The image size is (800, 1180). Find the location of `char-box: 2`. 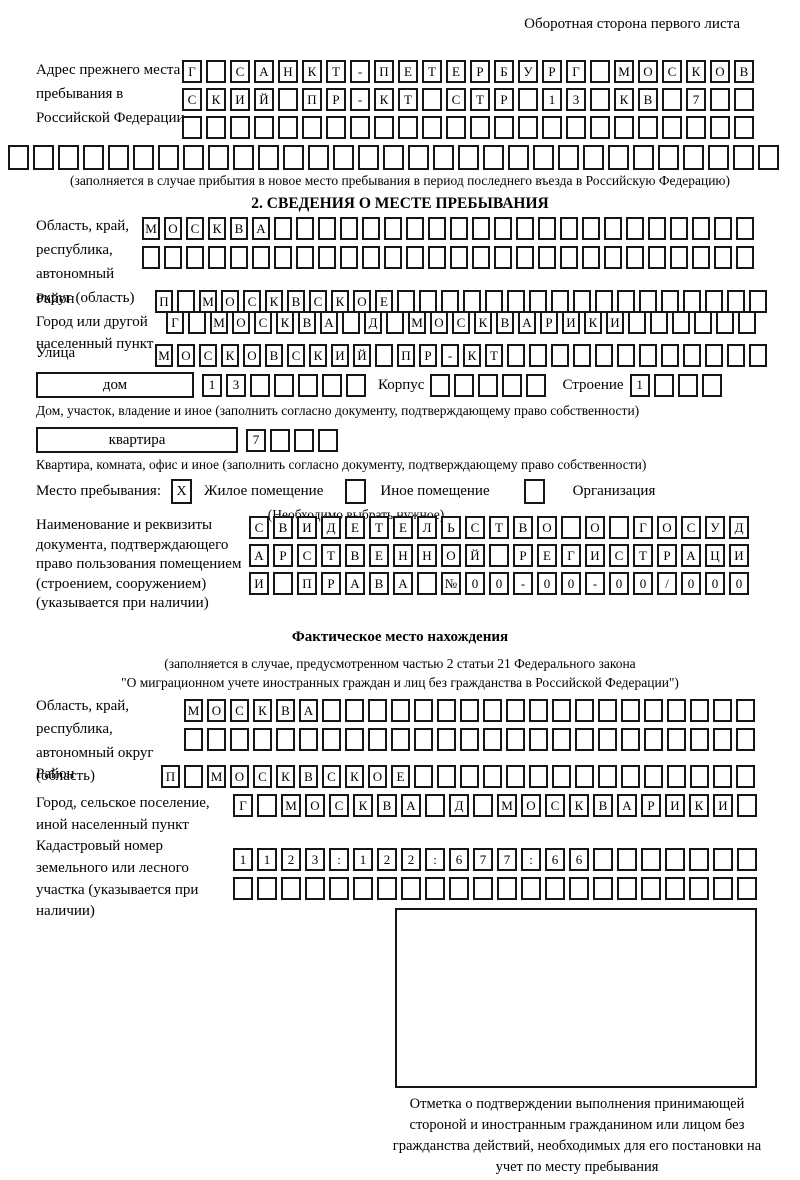

char-box: 2 is located at coordinates (291, 859).